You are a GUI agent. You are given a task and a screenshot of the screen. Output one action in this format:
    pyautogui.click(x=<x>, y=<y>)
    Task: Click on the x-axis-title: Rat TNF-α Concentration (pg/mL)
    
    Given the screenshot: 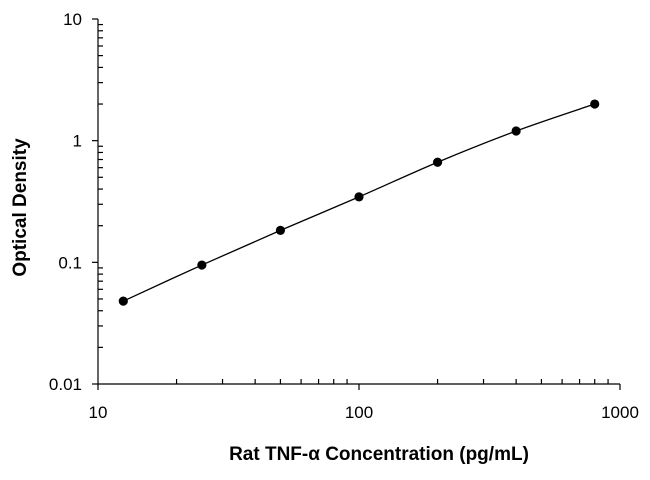 What is the action you would take?
    pyautogui.click(x=379, y=454)
    